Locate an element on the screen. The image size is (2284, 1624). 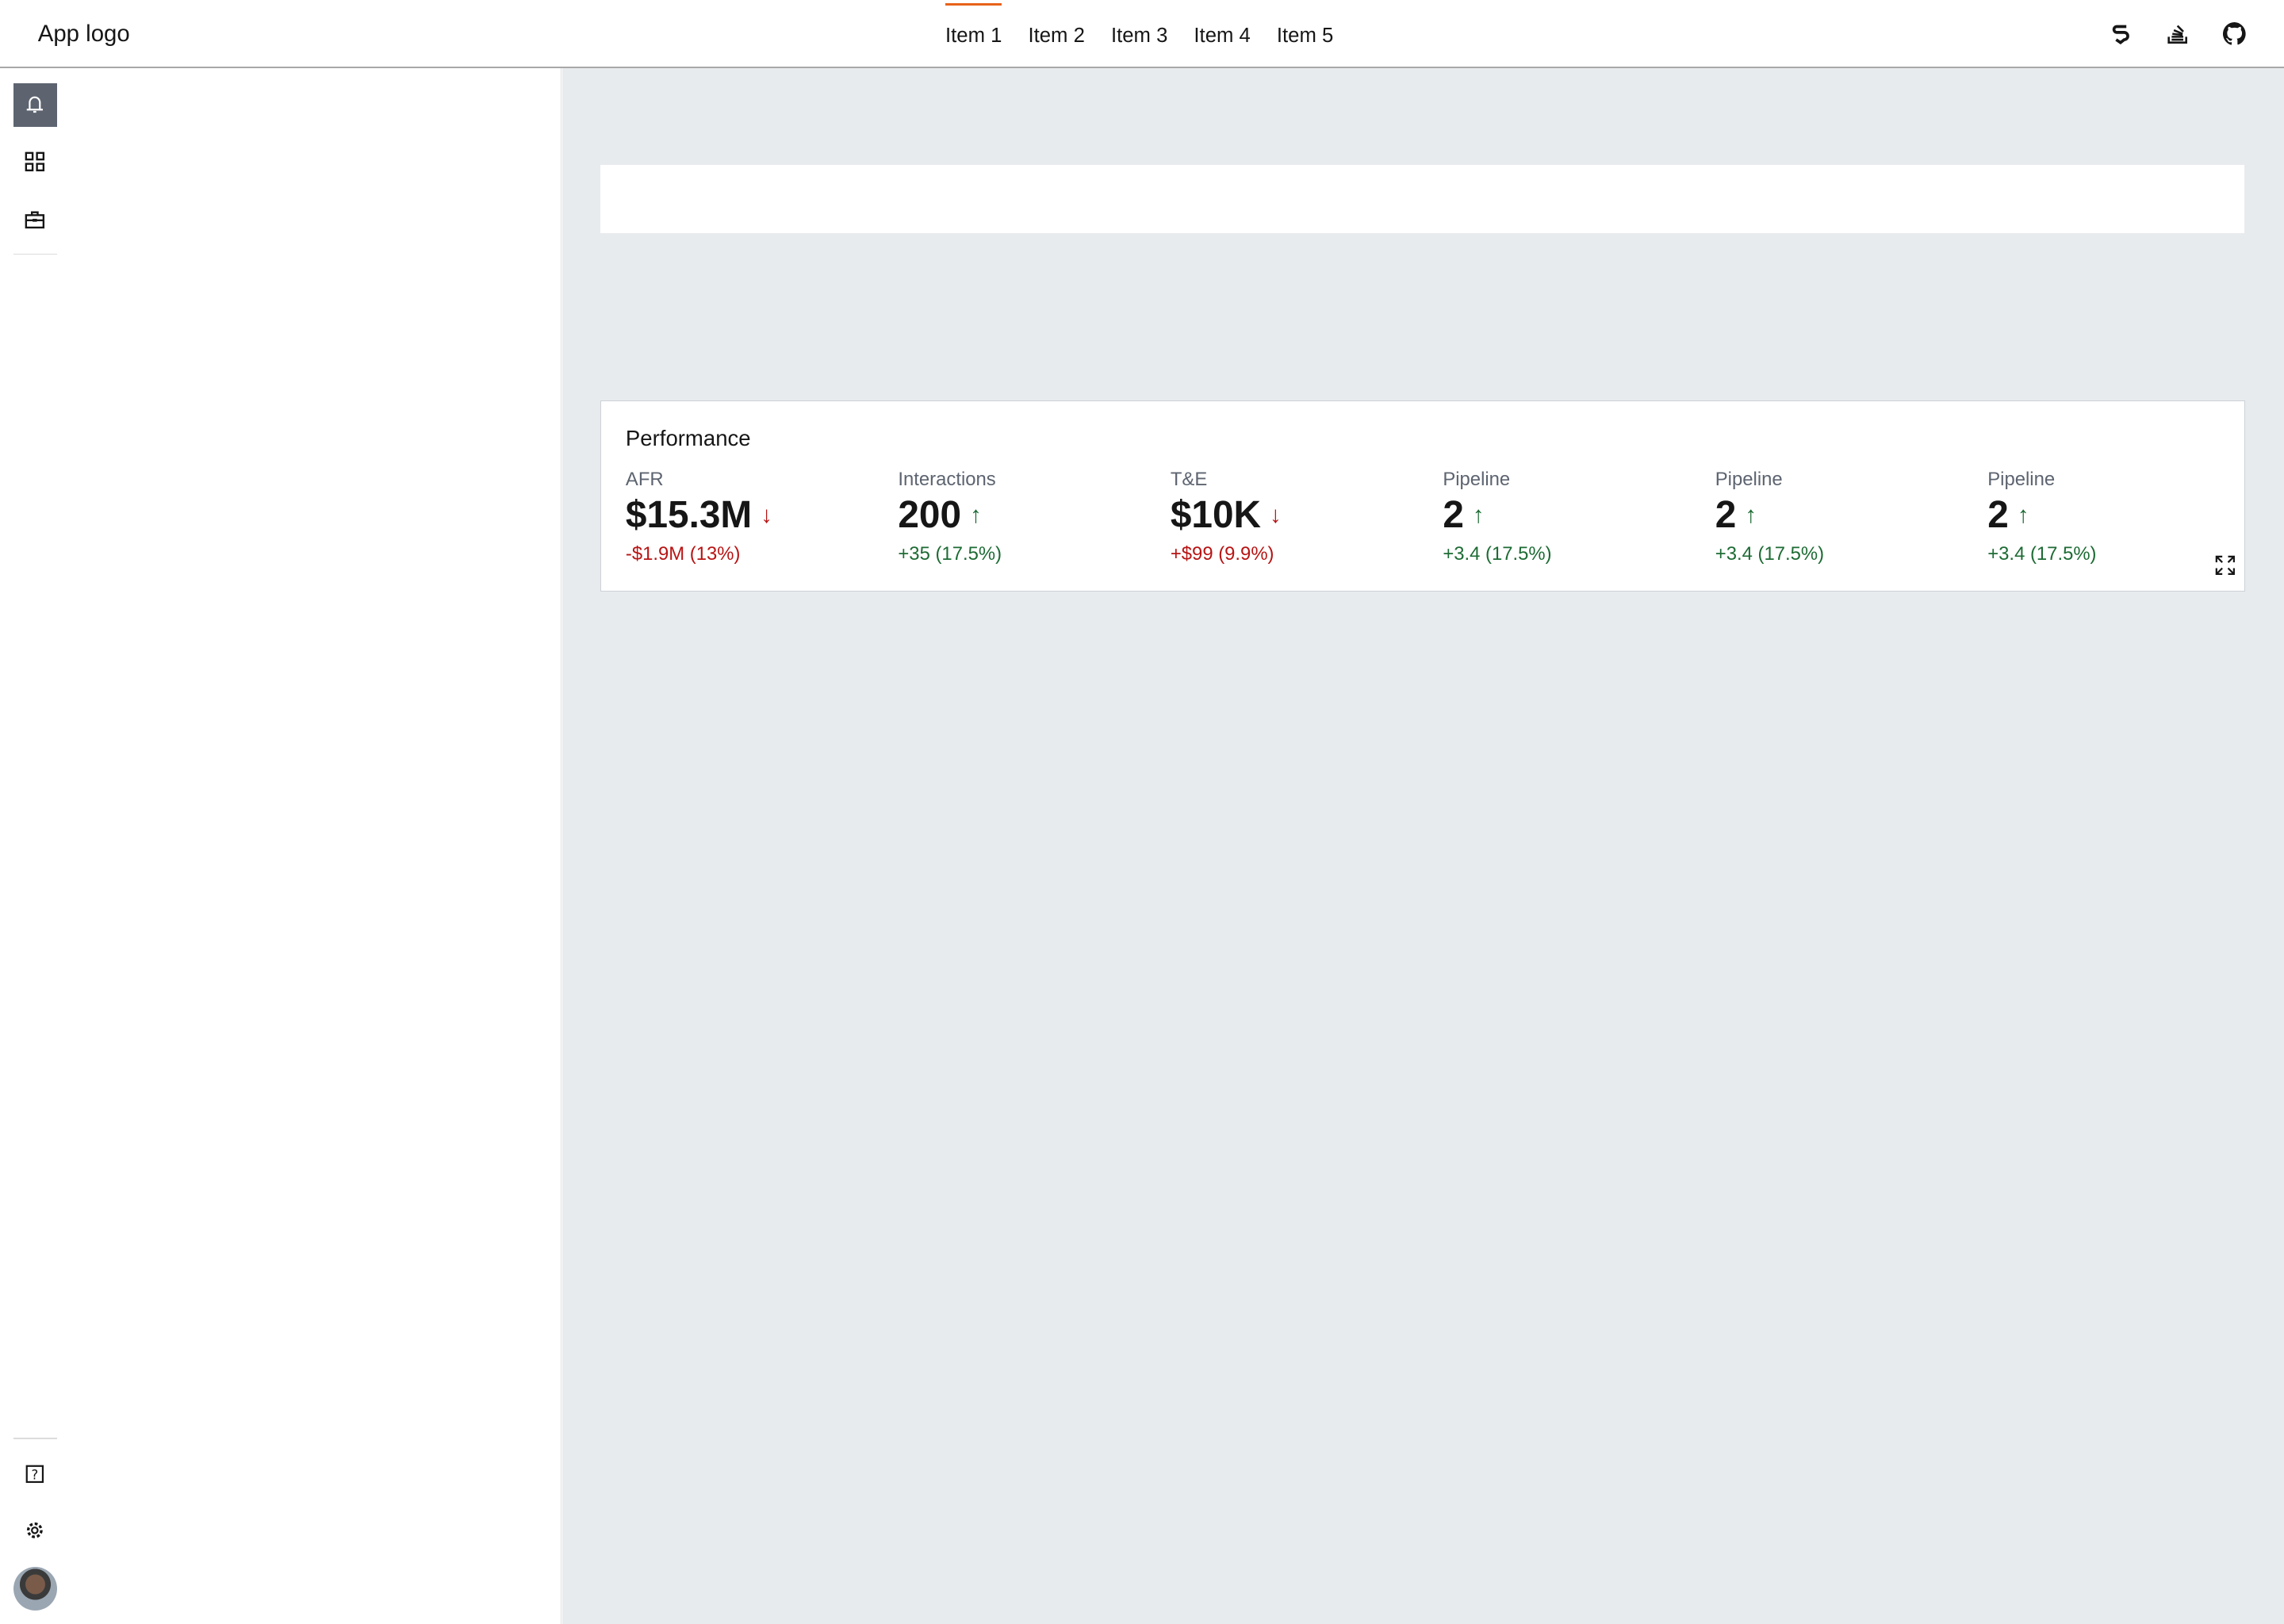
app-logo: App logo is located at coordinates (83, 33).